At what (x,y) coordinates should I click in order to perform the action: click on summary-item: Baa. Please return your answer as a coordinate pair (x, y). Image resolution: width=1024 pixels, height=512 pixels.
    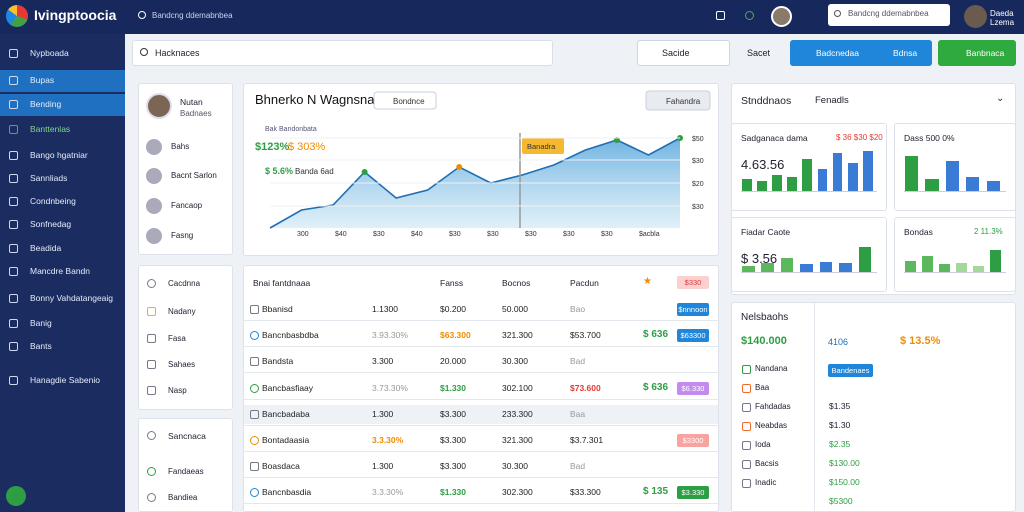
    Looking at the image, I should click on (762, 387).